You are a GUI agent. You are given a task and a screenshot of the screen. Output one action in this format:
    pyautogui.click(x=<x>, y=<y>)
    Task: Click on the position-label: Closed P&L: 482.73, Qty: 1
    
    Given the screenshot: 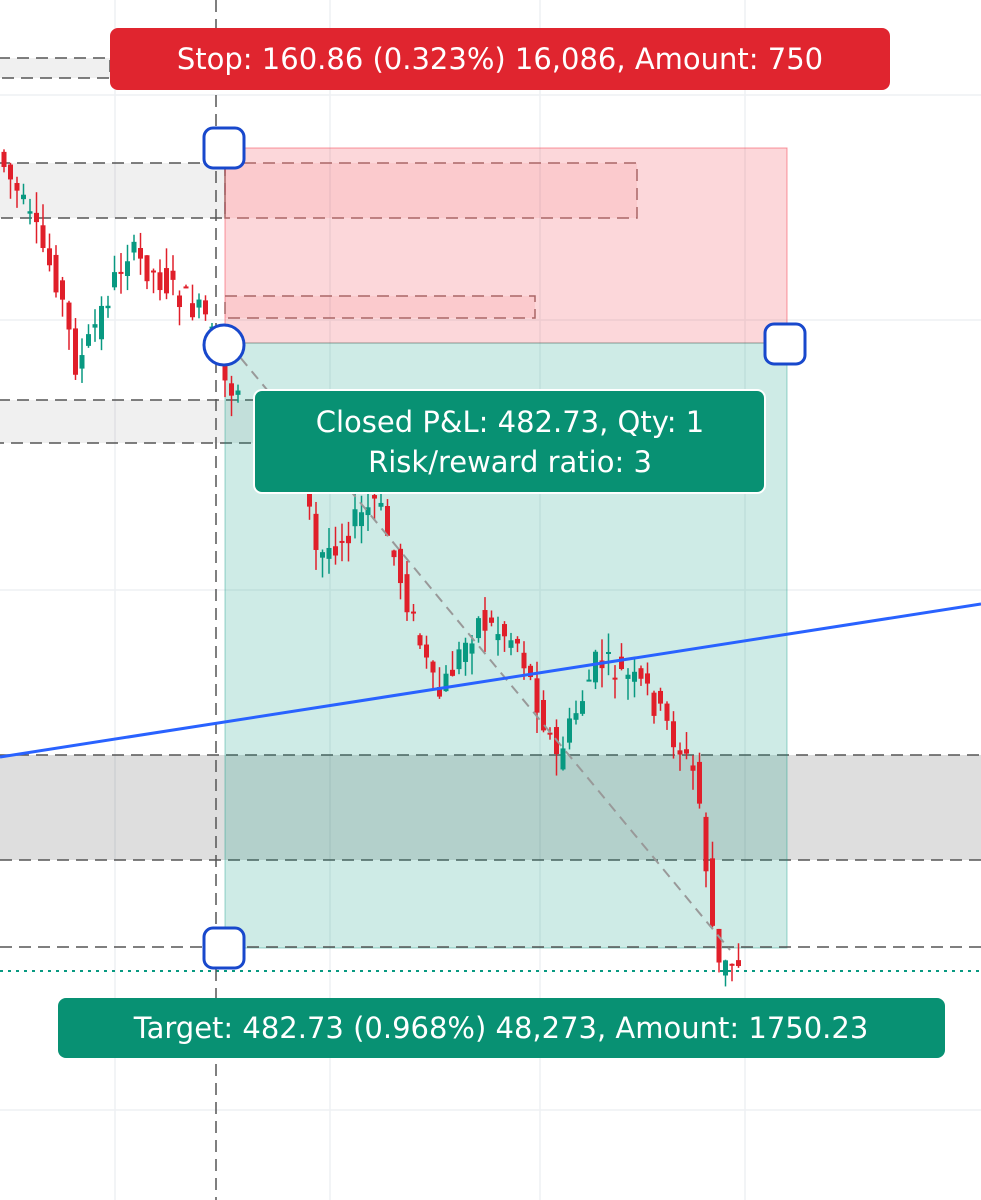 What is the action you would take?
    pyautogui.click(x=510, y=422)
    